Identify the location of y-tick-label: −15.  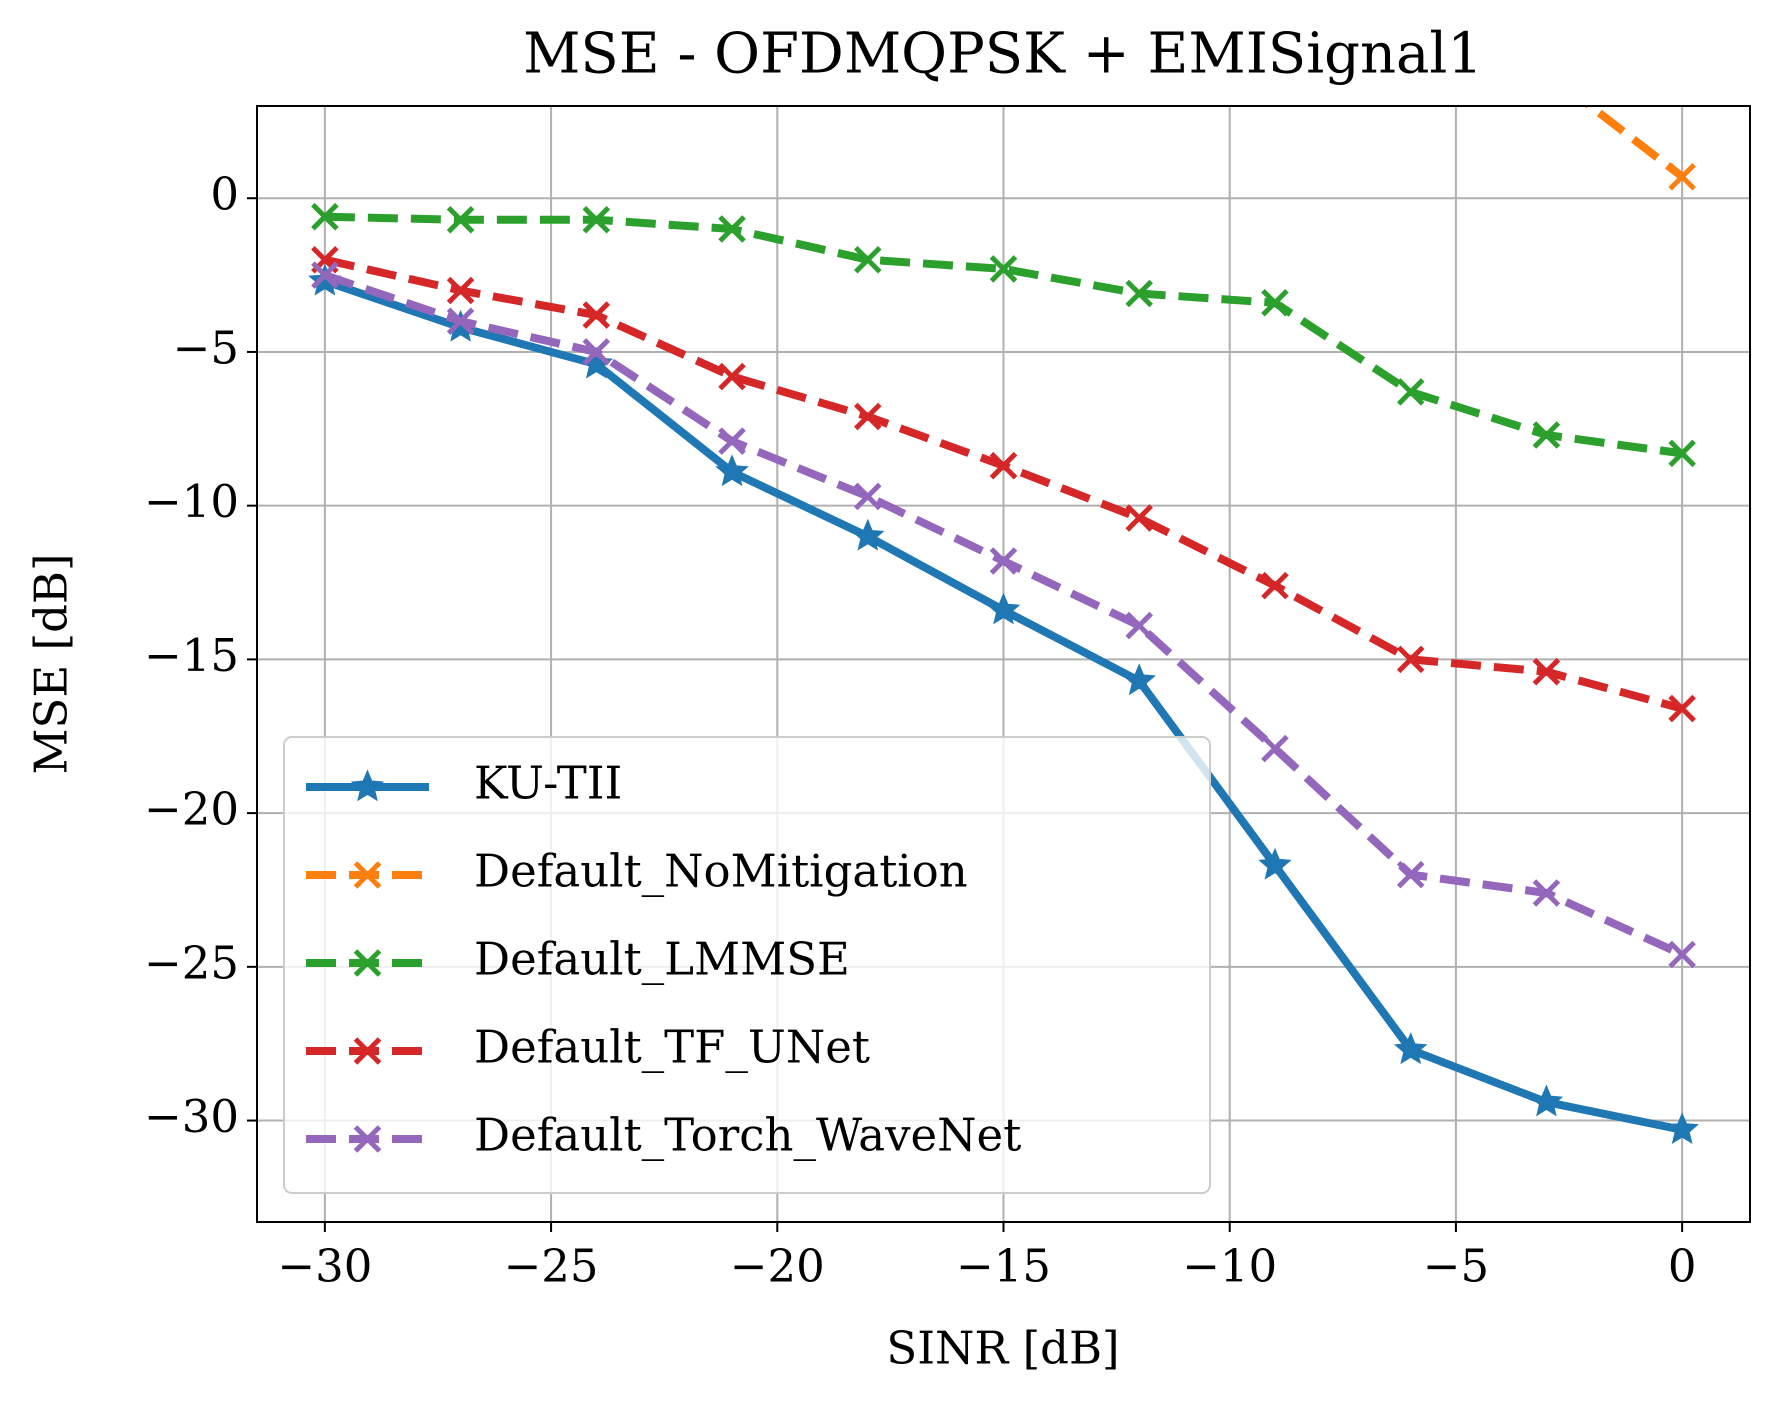
(191, 655).